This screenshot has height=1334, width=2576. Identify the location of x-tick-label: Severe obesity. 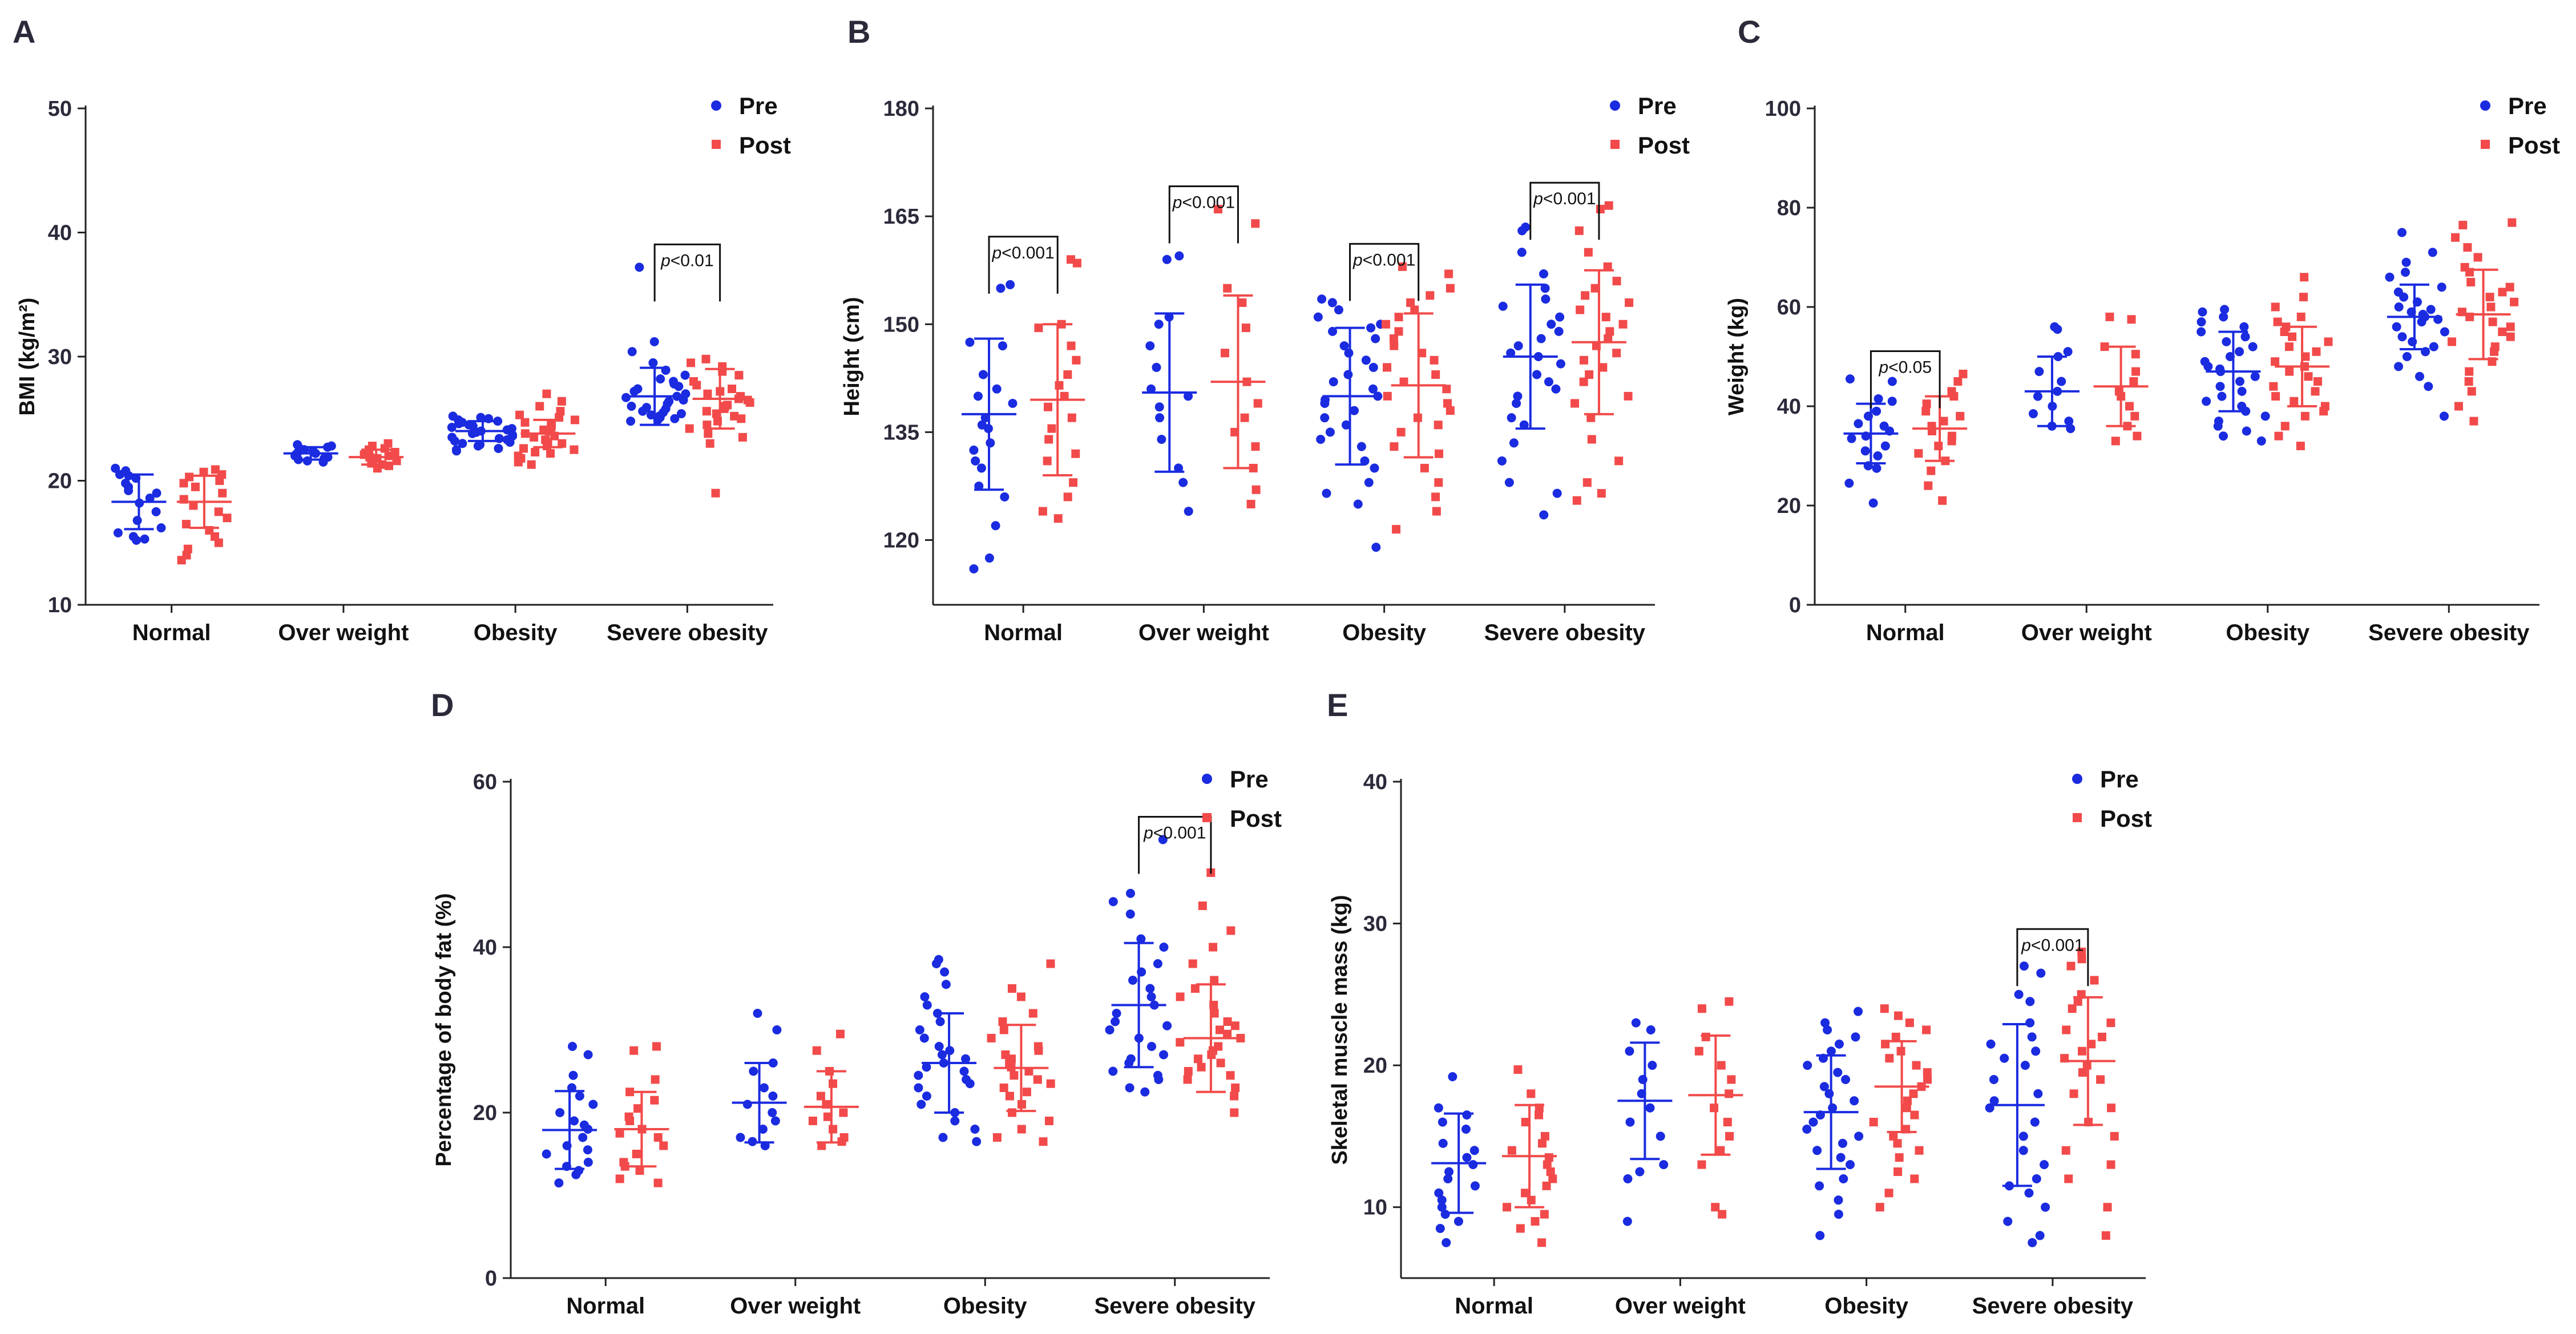
(1565, 632).